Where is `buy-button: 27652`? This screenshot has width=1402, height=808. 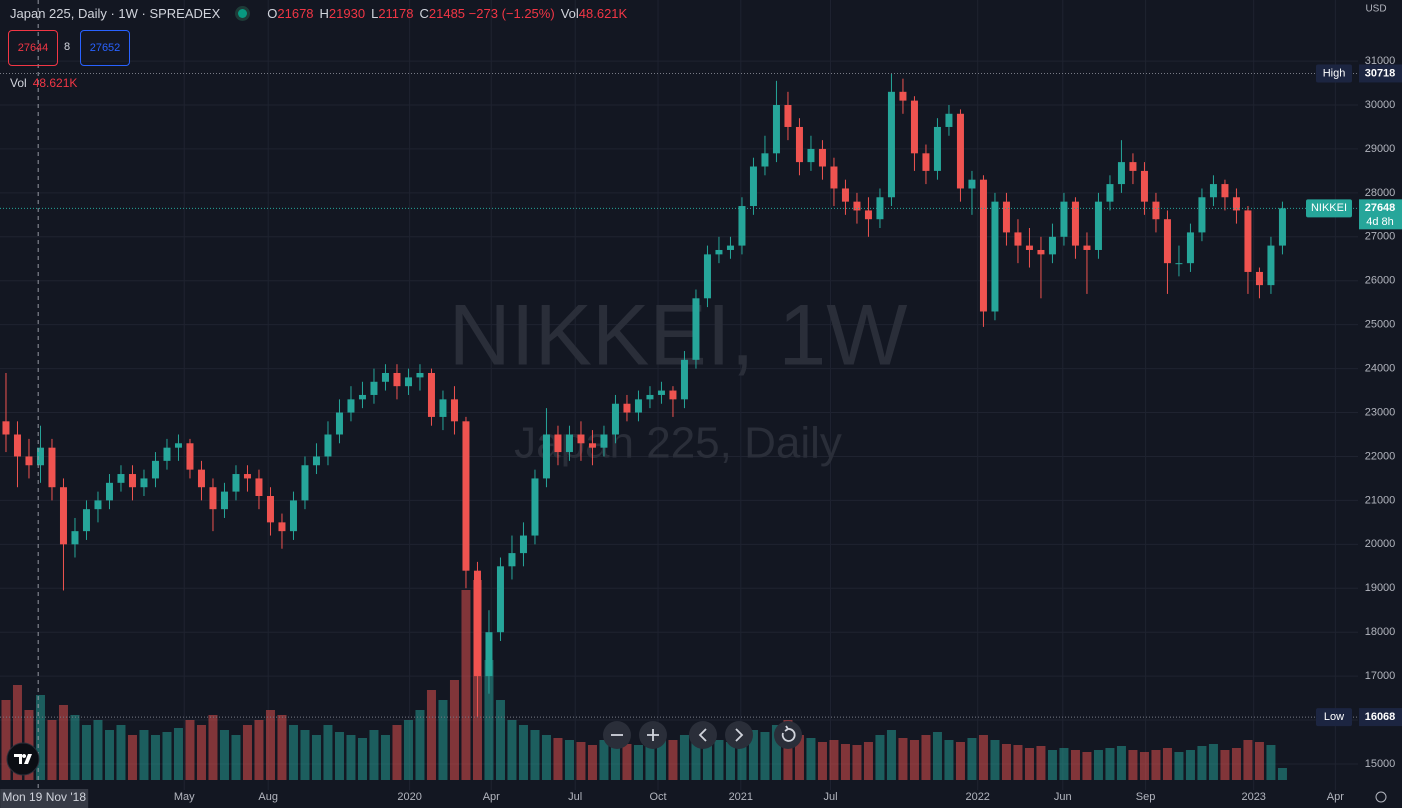 buy-button: 27652 is located at coordinates (105, 48).